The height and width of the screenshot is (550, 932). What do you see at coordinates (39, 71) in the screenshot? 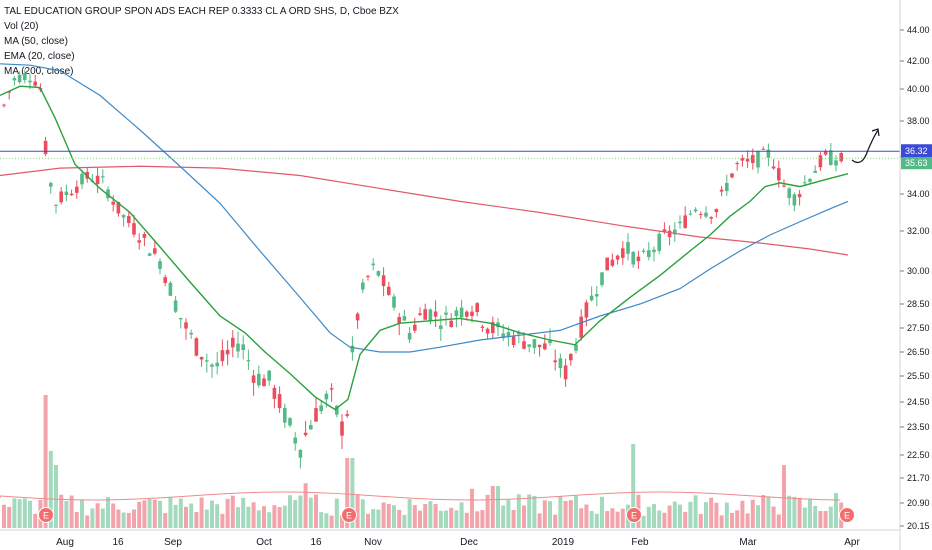
I see `legend-ma200: MA (200, close)` at bounding box center [39, 71].